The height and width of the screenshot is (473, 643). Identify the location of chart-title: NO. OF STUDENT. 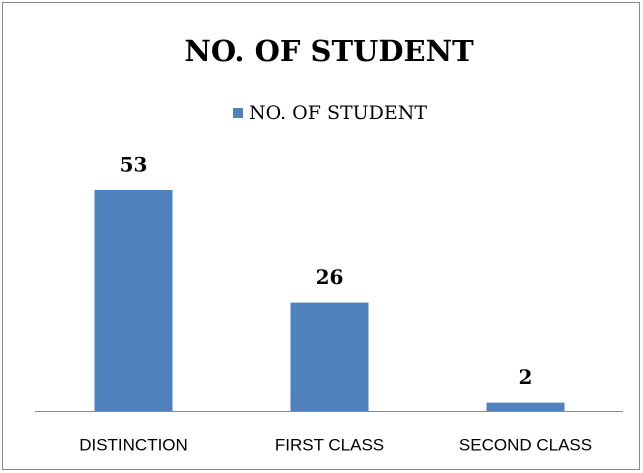
(329, 51).